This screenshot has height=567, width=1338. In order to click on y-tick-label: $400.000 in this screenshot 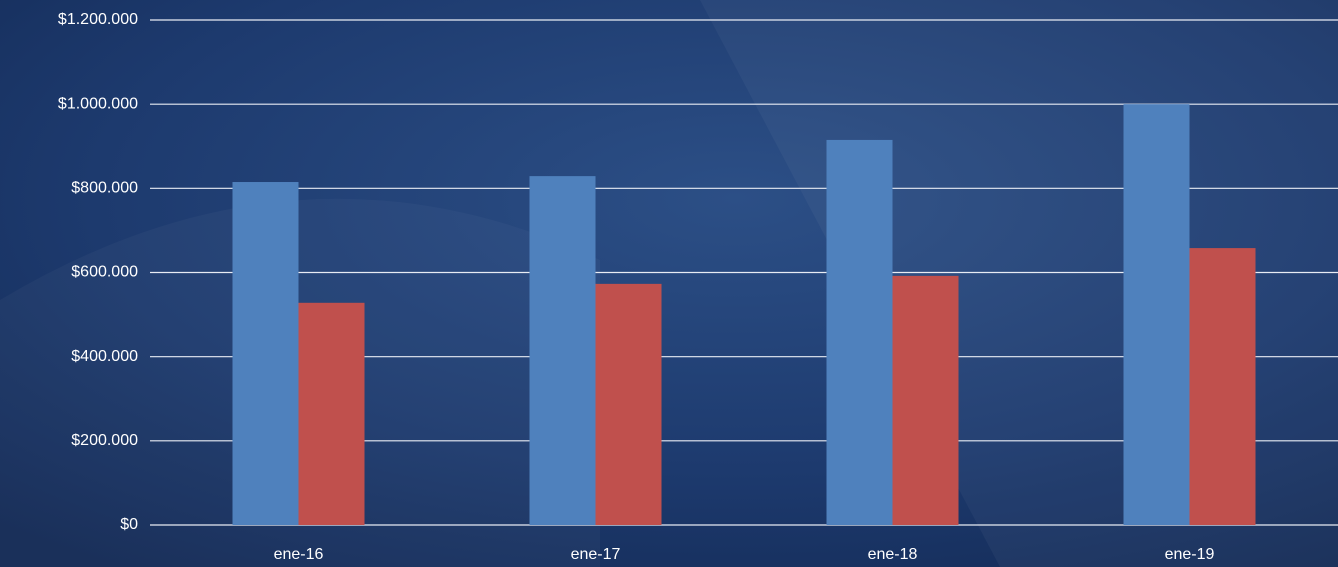, I will do `click(104, 356)`.